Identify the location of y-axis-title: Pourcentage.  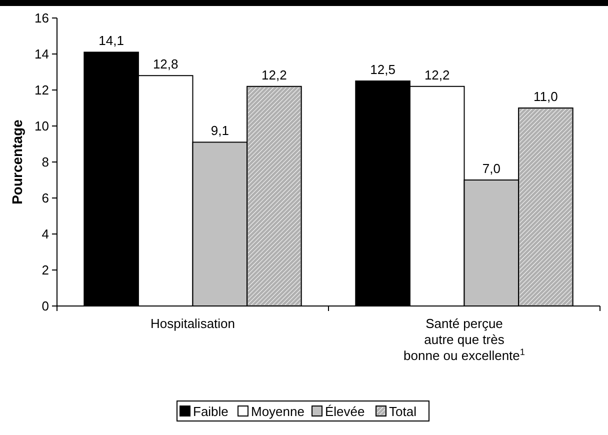
(17, 161).